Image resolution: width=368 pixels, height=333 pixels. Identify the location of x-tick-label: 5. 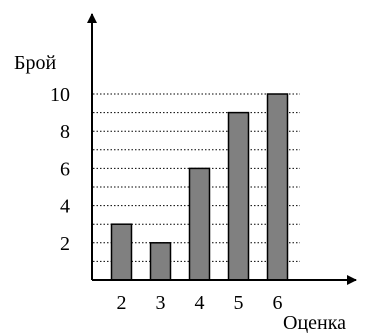
(239, 303).